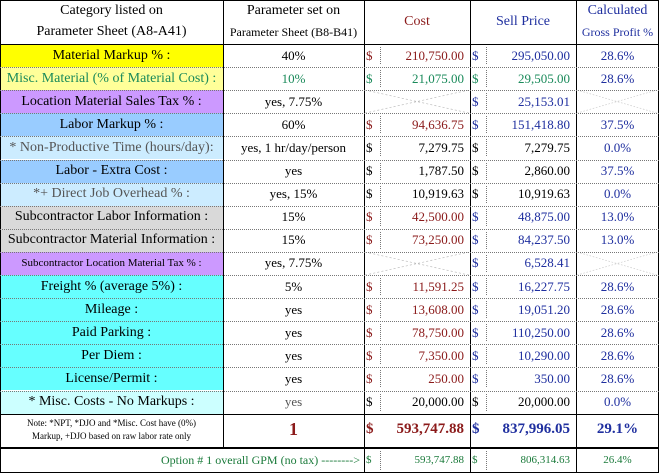 The image size is (659, 473). Describe the element at coordinates (544, 355) in the screenshot. I see `row-sell-value: 10,290.00` at that location.